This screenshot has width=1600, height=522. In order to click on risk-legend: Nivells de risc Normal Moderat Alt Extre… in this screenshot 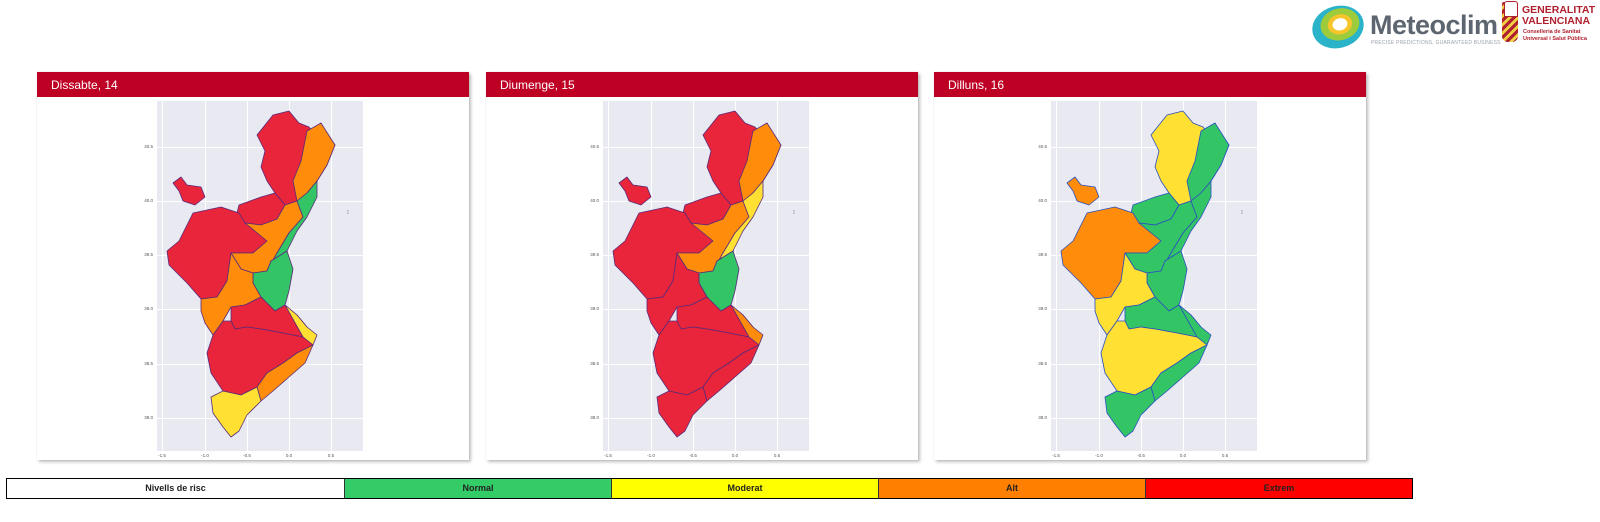, I will do `click(709, 488)`.